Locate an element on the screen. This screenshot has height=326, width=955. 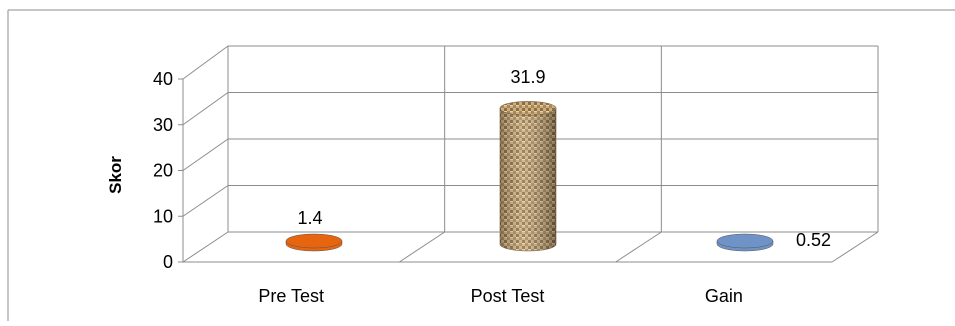
data-label: 31.9 is located at coordinates (527, 77).